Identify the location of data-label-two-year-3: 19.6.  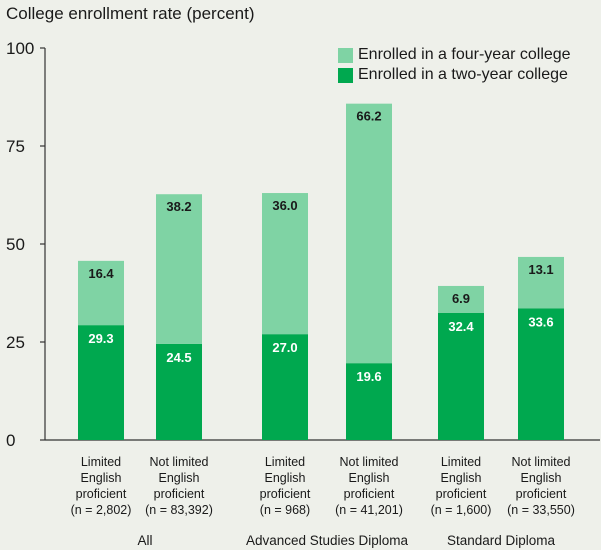
(368, 376).